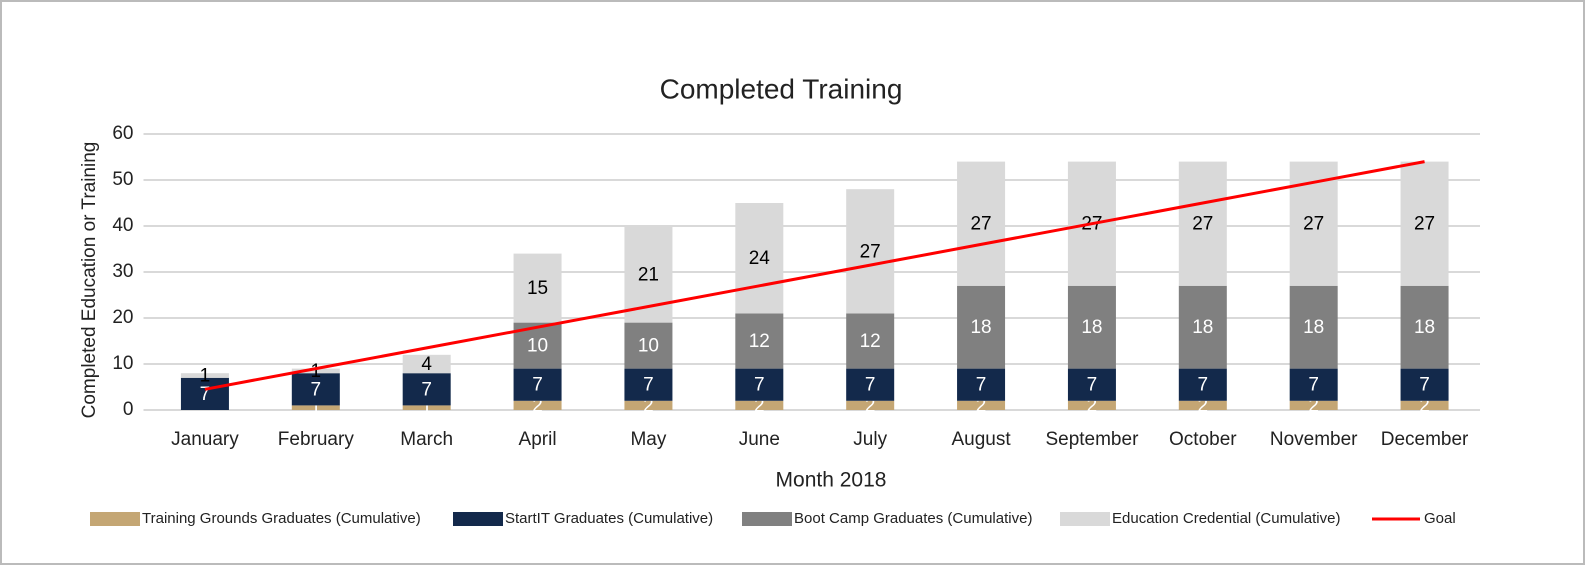 This screenshot has height=565, width=1585. Describe the element at coordinates (128, 409) in the screenshot. I see `y-tick-label: 0` at that location.